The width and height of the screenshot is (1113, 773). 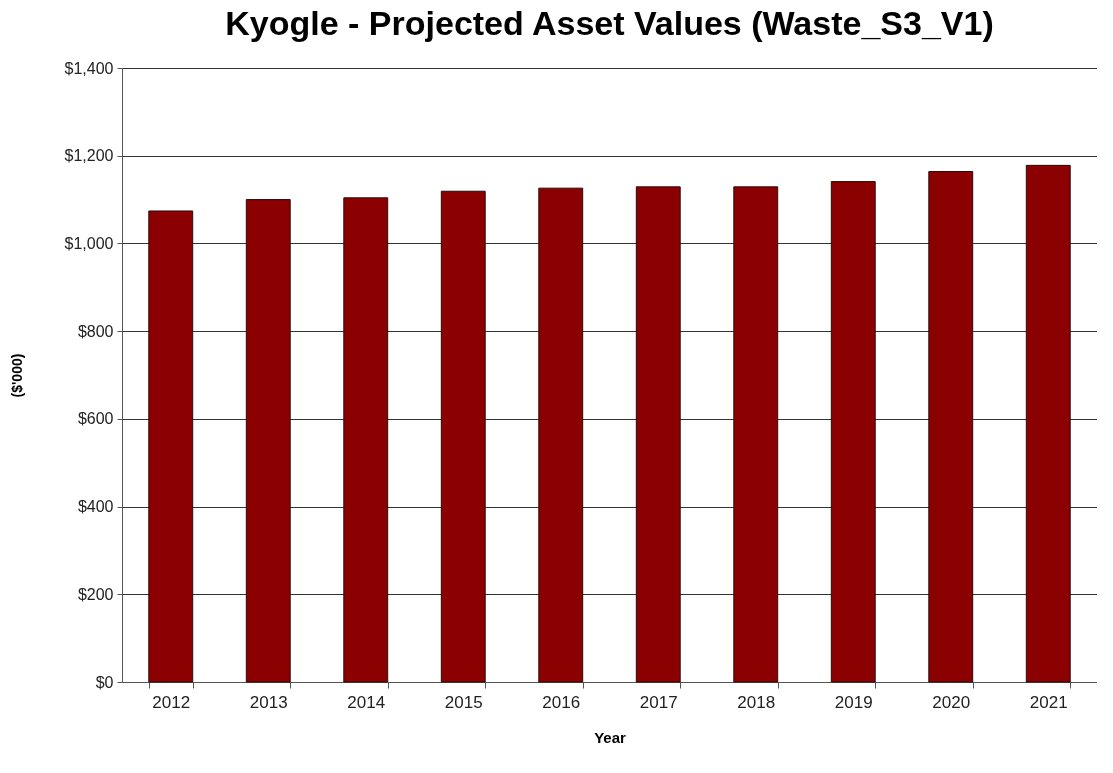 What do you see at coordinates (366, 702) in the screenshot?
I see `x-tick-label: 2014` at bounding box center [366, 702].